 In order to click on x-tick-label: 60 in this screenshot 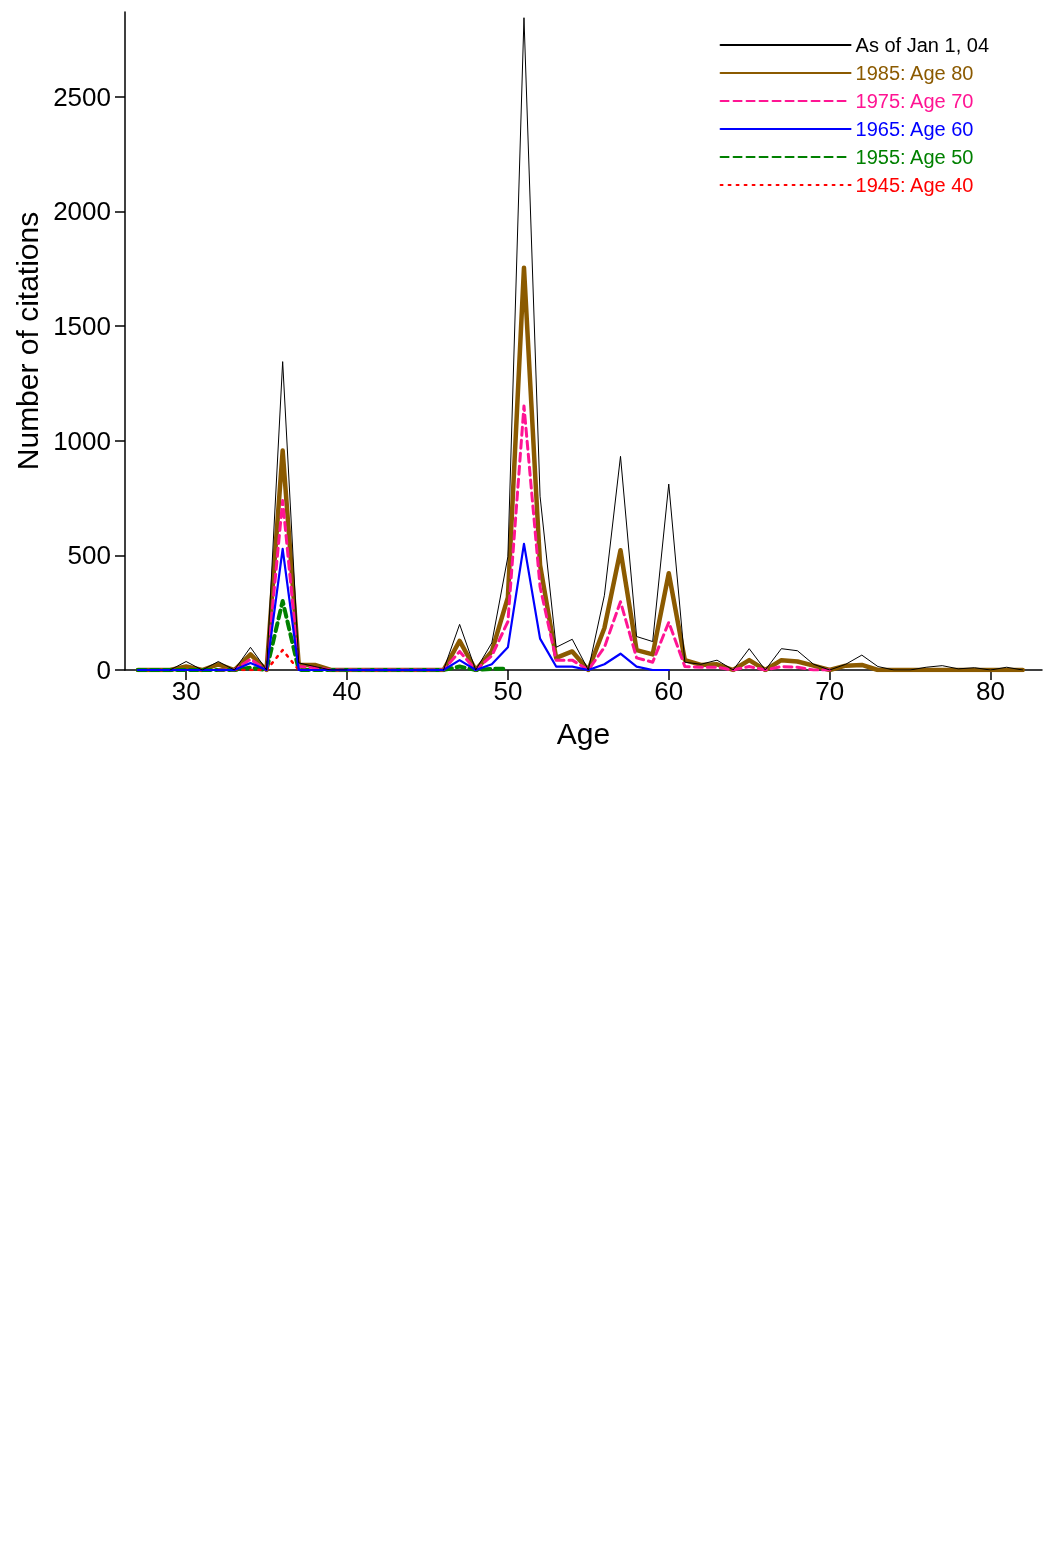, I will do `click(669, 691)`.